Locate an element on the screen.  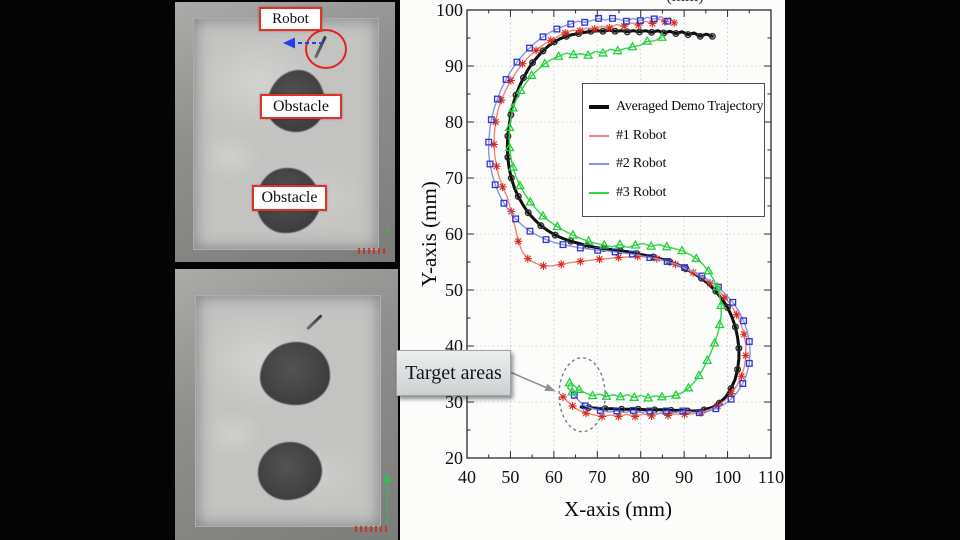
x-axis-label: X-axis (mm) is located at coordinates (618, 509).